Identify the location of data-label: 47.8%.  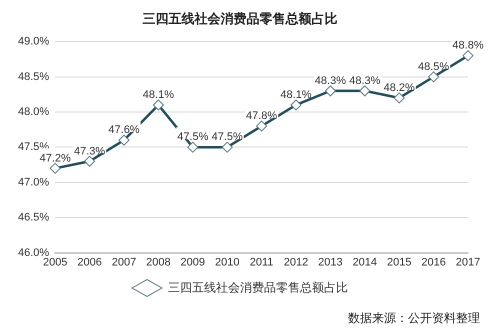
(262, 116).